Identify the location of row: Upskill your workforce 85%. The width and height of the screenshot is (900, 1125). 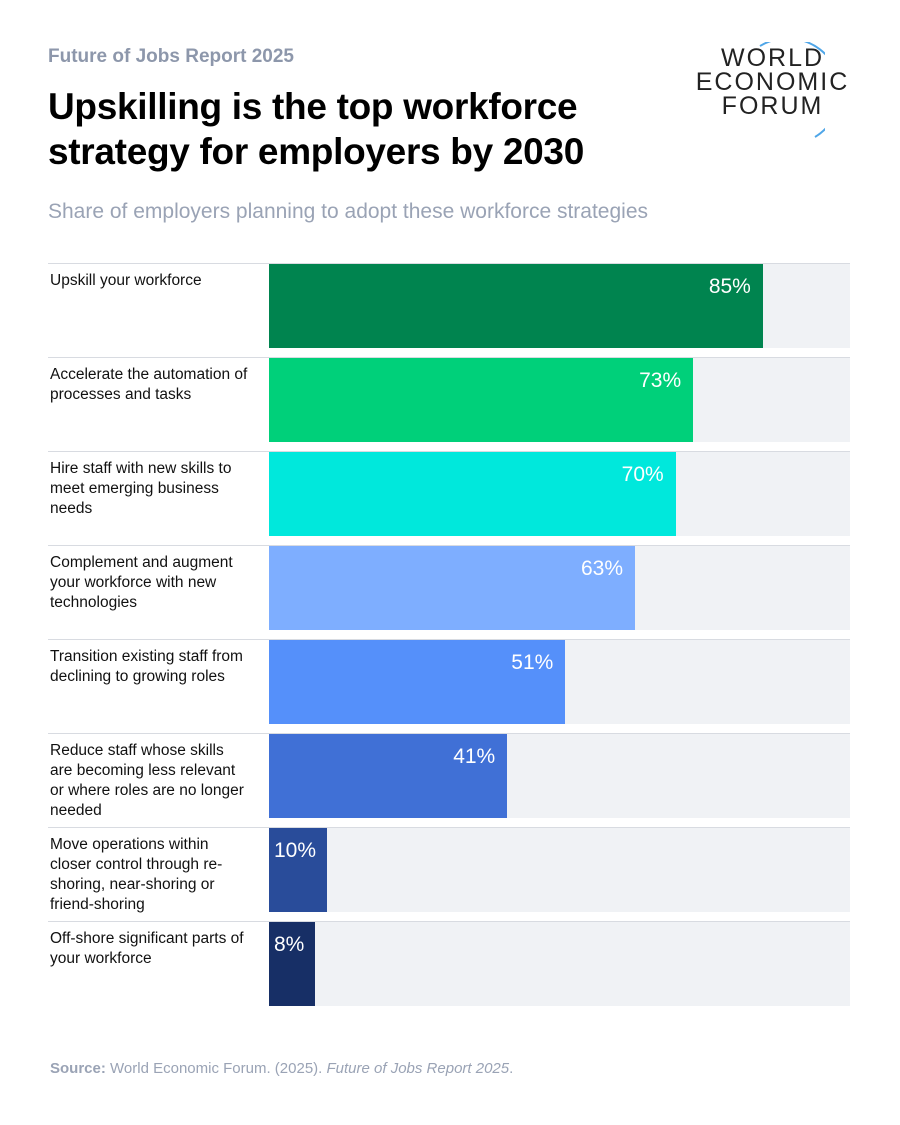
(449, 310).